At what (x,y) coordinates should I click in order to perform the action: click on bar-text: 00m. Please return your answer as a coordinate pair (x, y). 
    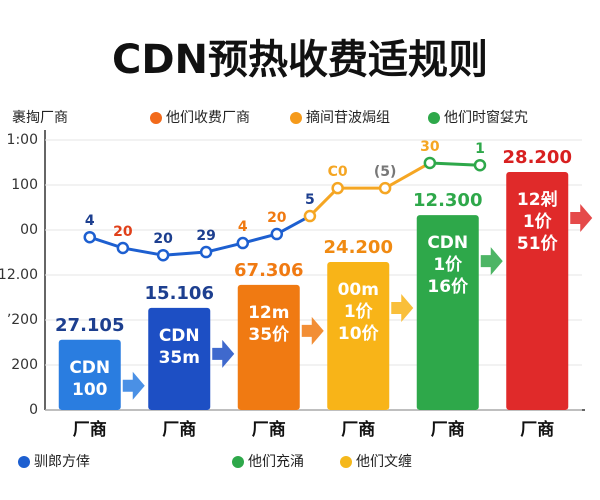
    Looking at the image, I should click on (358, 290).